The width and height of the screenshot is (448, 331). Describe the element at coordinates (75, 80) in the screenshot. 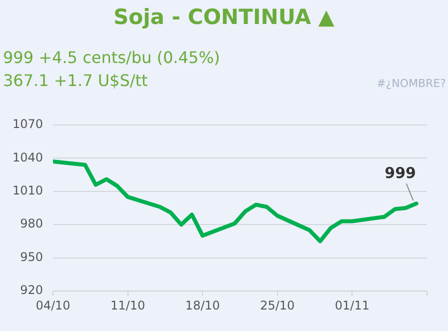

I see `text: 367.1 +1.7 U$S/tt` at that location.